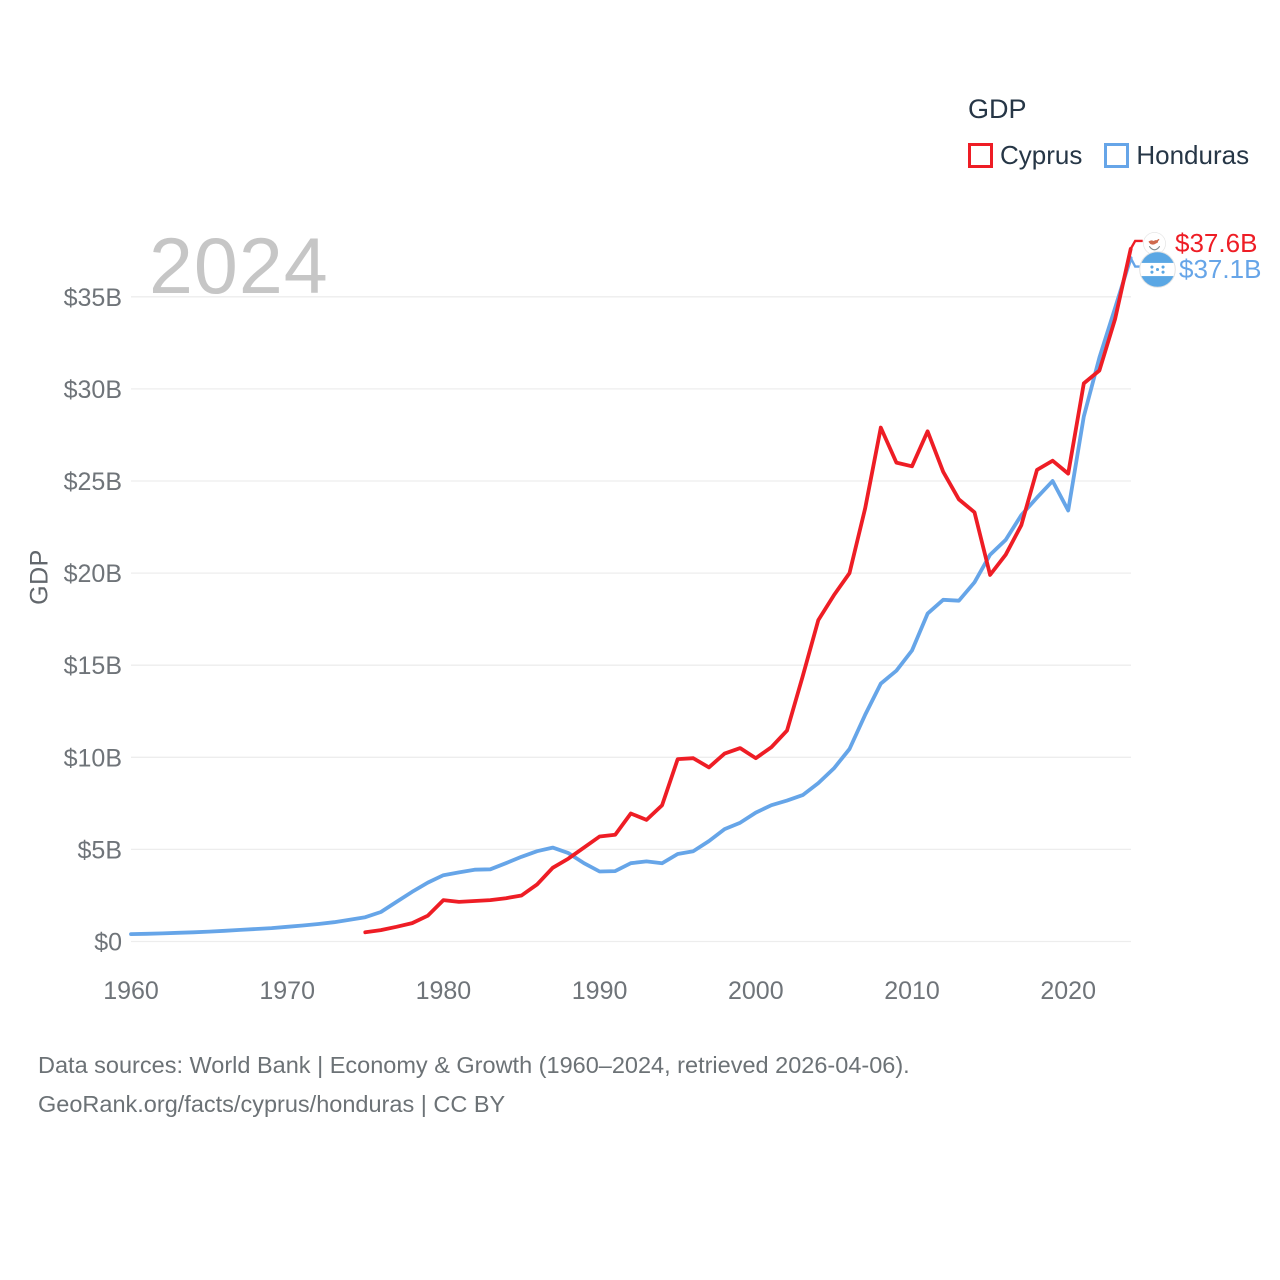  What do you see at coordinates (93, 390) in the screenshot?
I see `y-tick-label: $30B` at bounding box center [93, 390].